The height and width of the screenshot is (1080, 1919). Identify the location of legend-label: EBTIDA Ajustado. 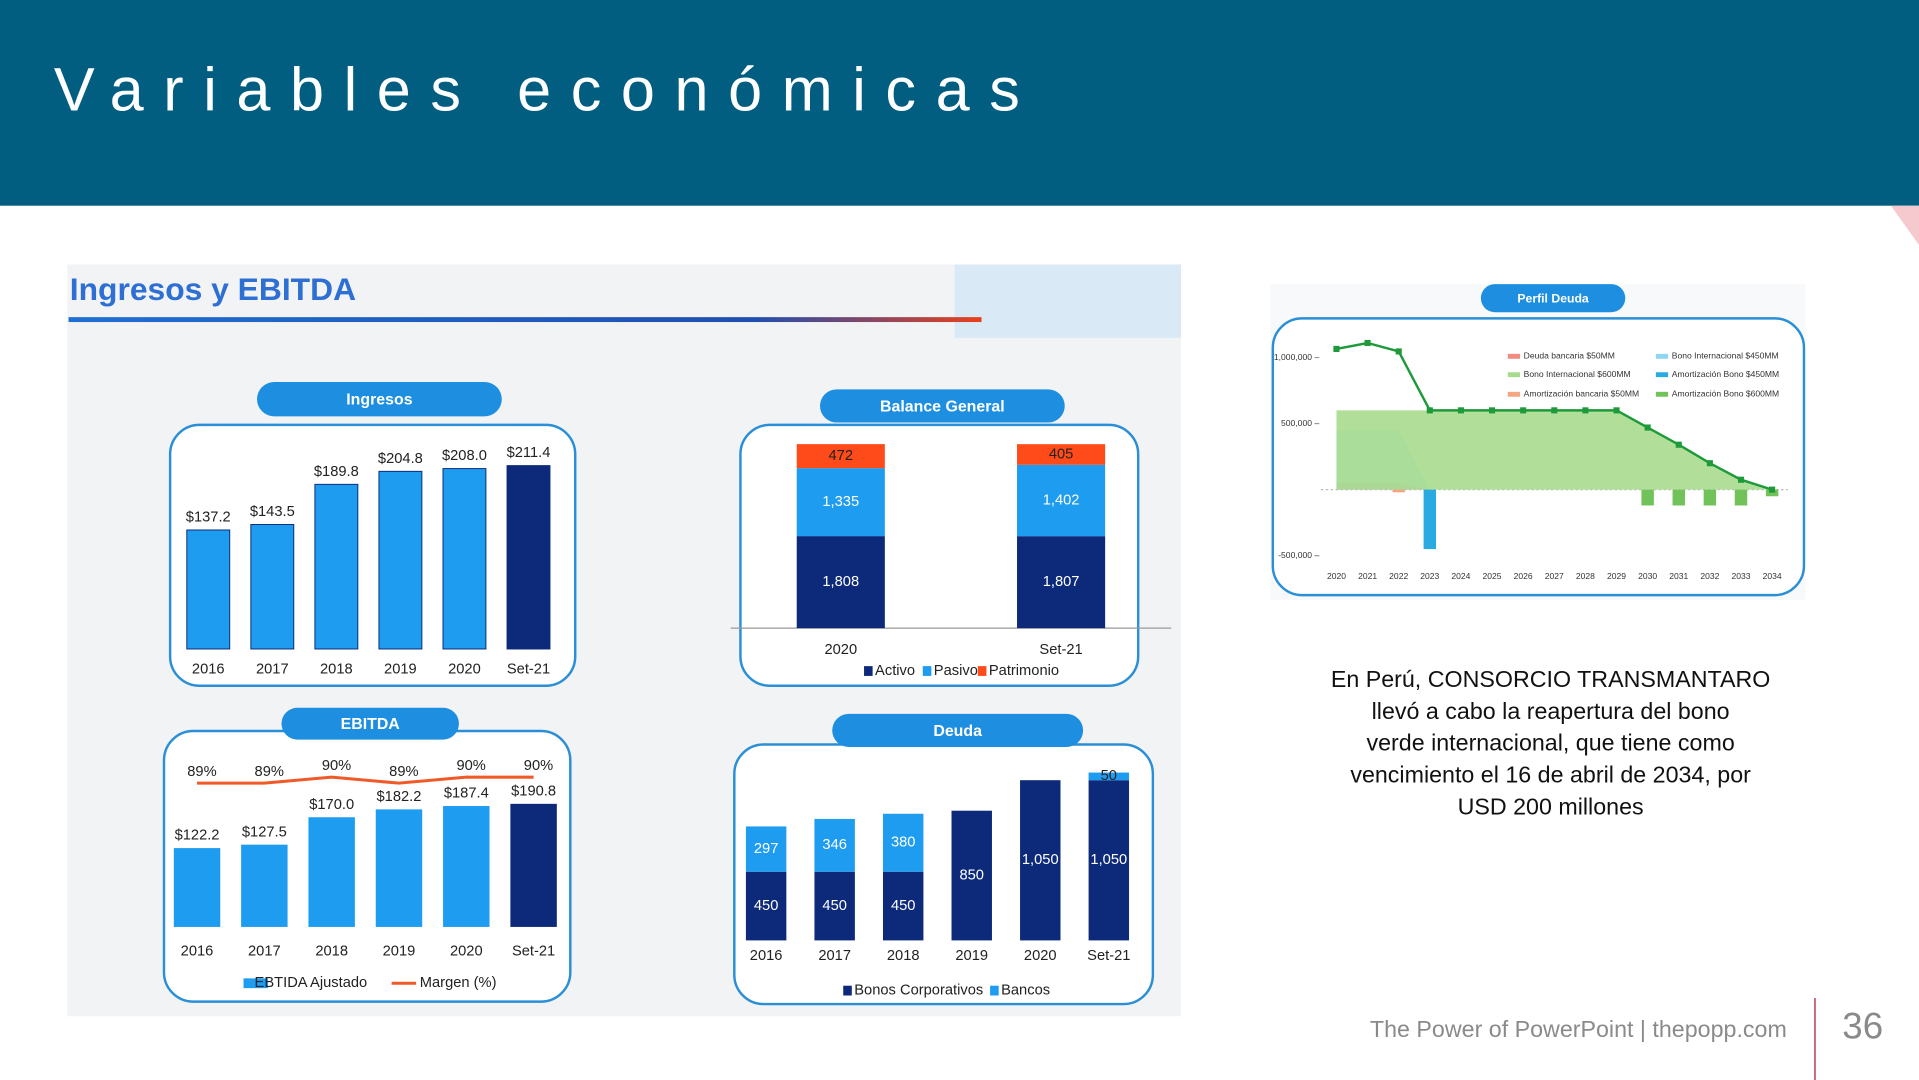
(311, 983).